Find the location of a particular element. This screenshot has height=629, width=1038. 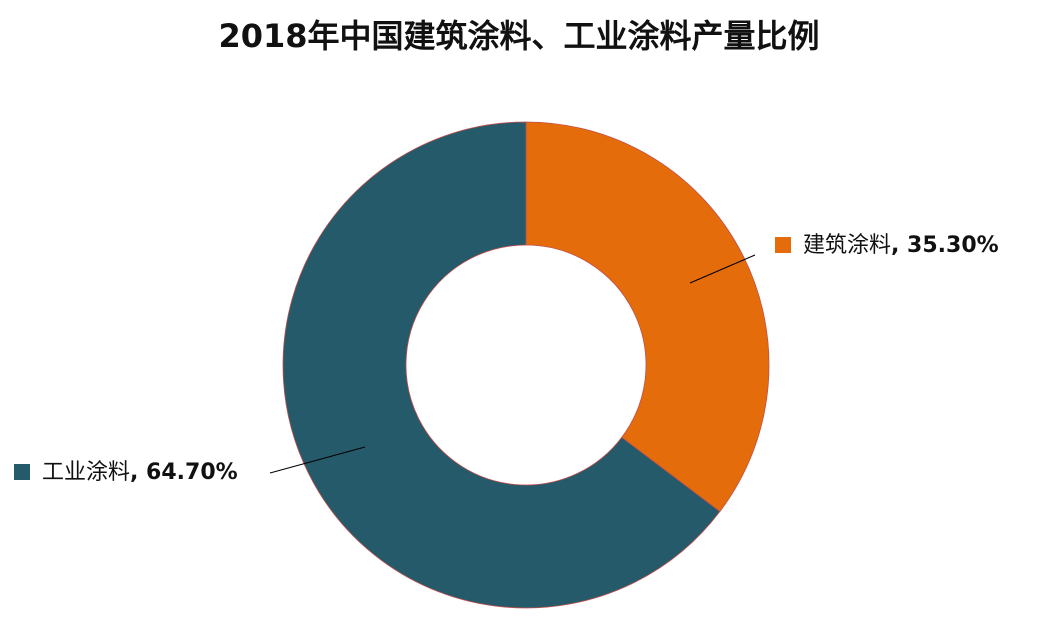

label-category: 建筑涂料 is located at coordinates (847, 245).